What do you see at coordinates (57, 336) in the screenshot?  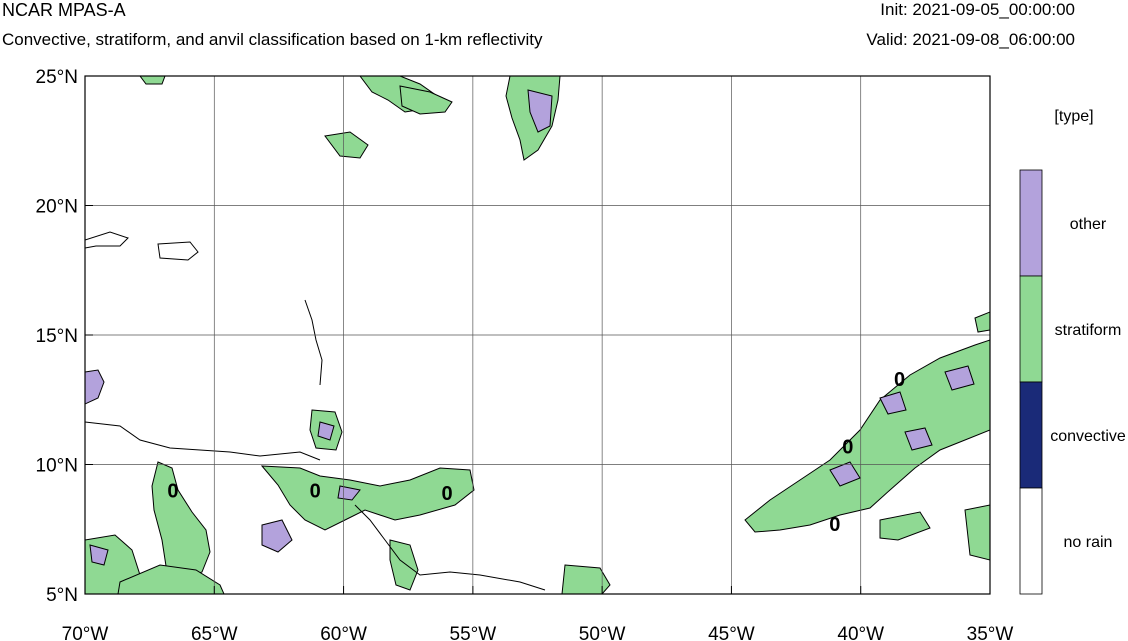 I see `lat-tick-label: 15°N` at bounding box center [57, 336].